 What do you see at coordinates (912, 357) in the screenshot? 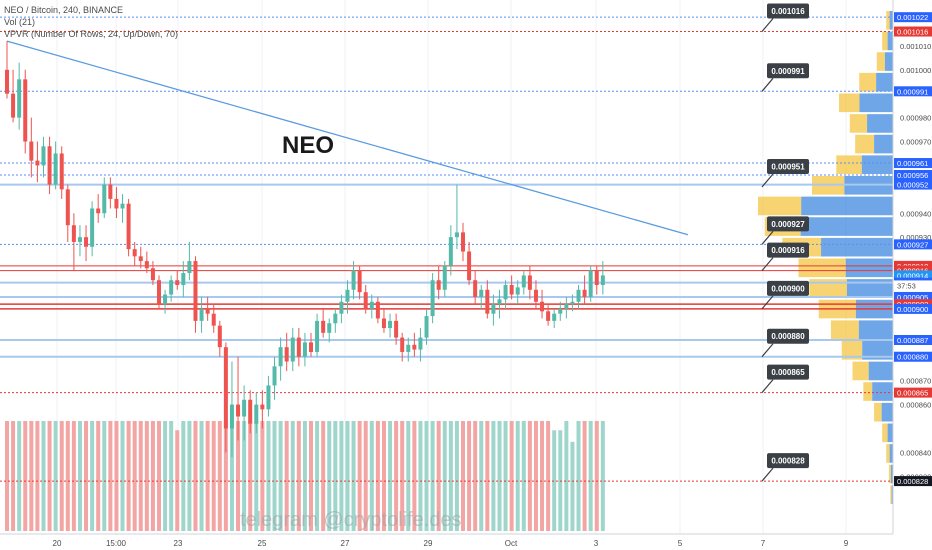
I see `price-tag-label: 0.000880` at bounding box center [912, 357].